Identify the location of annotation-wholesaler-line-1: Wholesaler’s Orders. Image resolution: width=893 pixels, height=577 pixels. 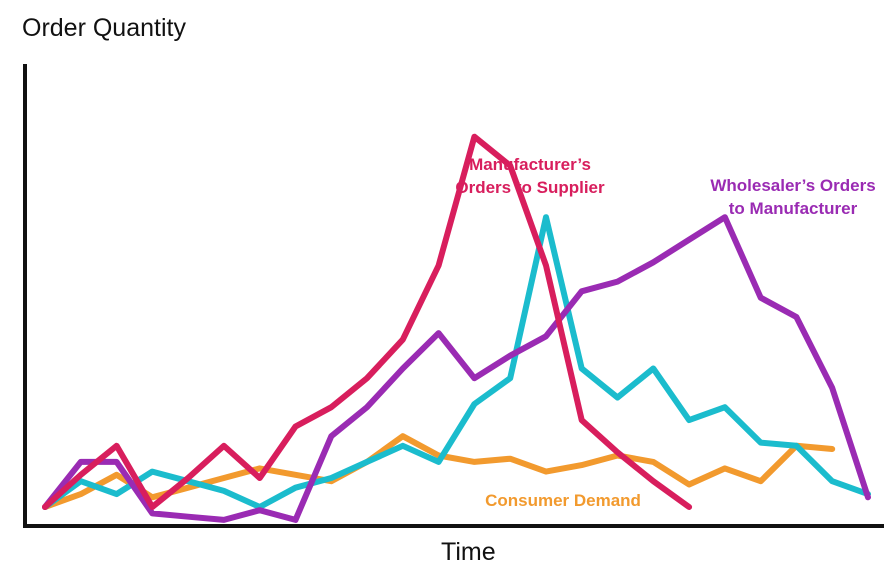
(792, 185).